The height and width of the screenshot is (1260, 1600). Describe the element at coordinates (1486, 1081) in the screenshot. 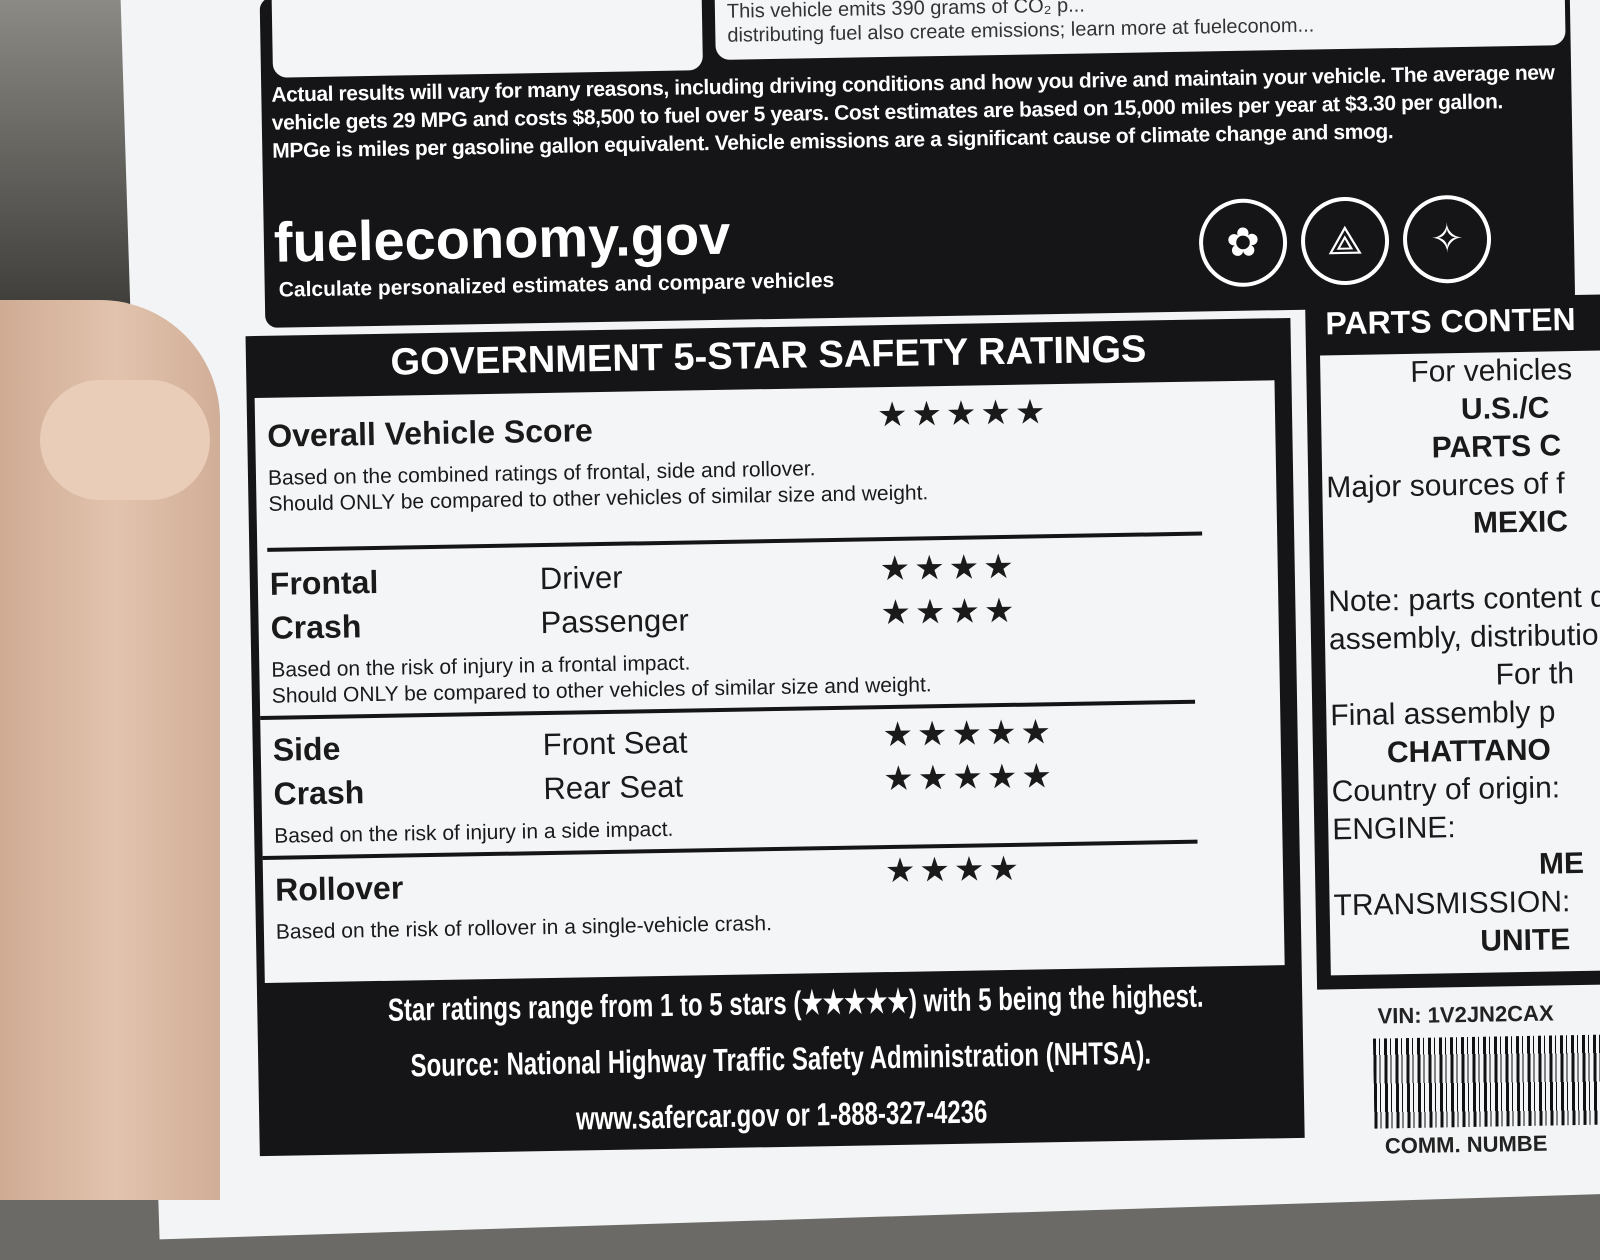

I see `vin-barcode` at that location.